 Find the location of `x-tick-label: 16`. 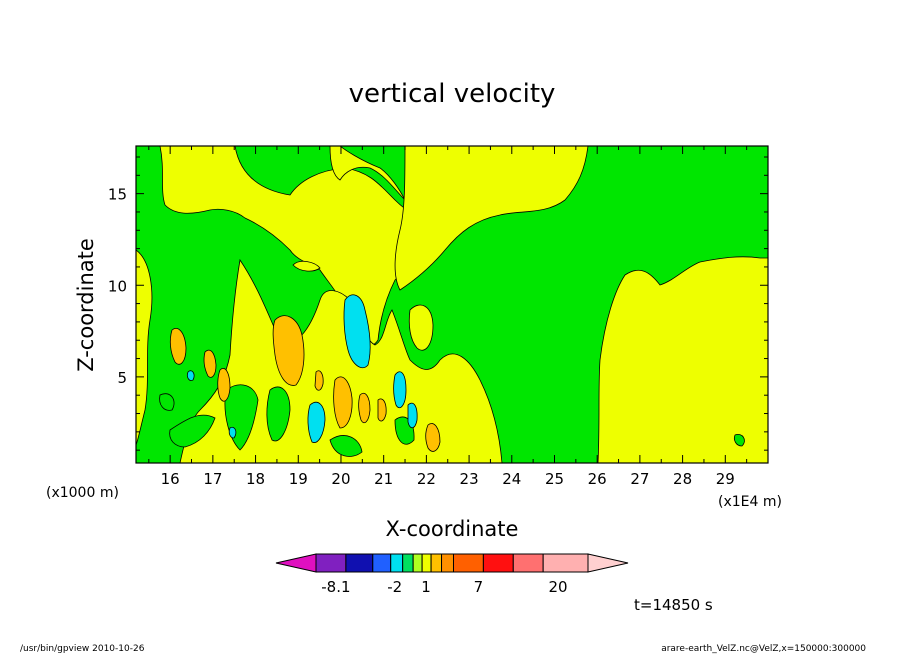

x-tick-label: 16 is located at coordinates (170, 479).